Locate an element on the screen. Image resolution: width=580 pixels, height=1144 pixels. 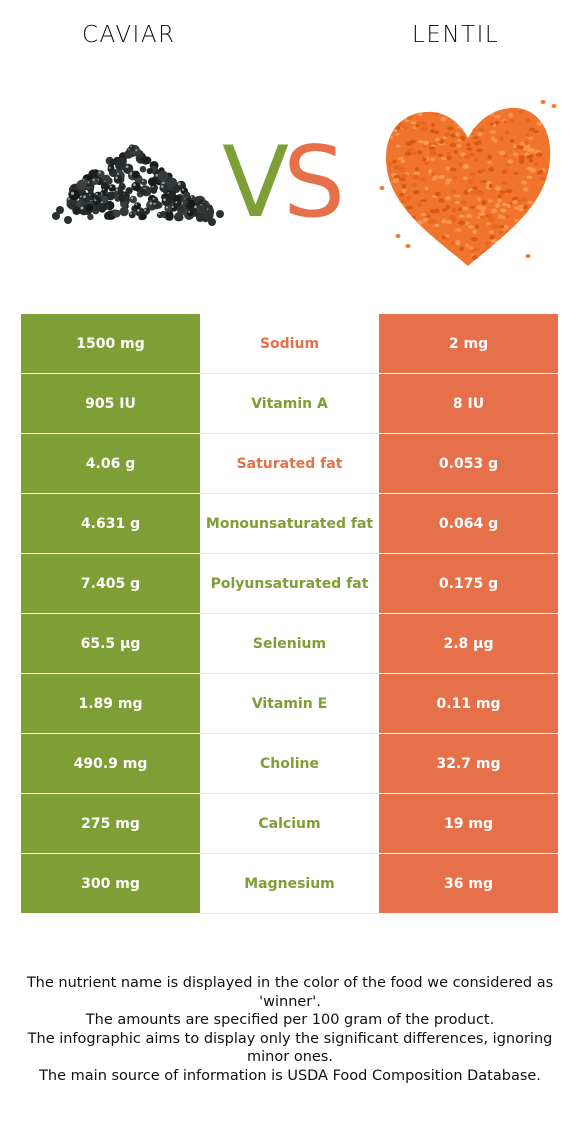
table-row: 1500 mg Sodium 2 mg is located at coordinates (289, 344).